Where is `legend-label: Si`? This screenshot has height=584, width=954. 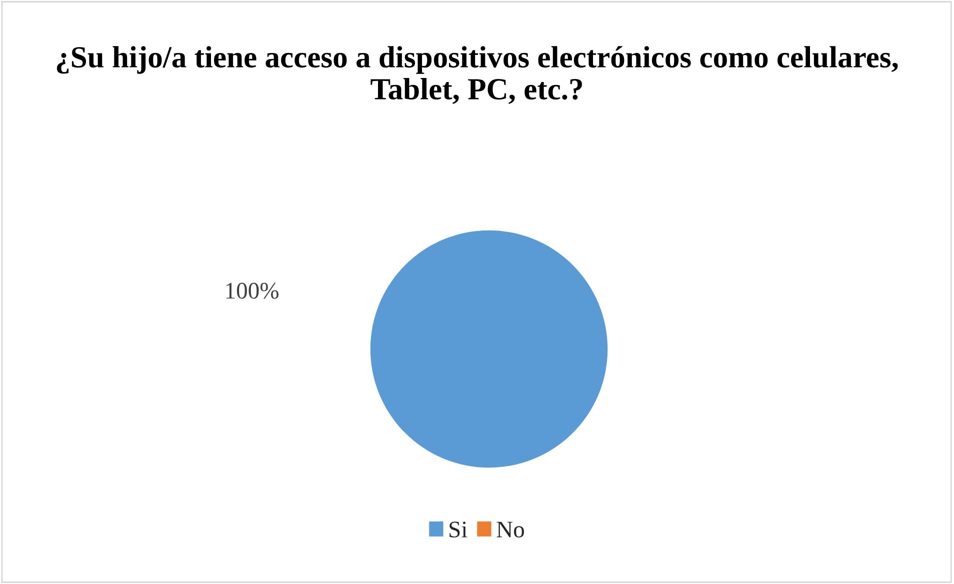
legend-label: Si is located at coordinates (459, 530).